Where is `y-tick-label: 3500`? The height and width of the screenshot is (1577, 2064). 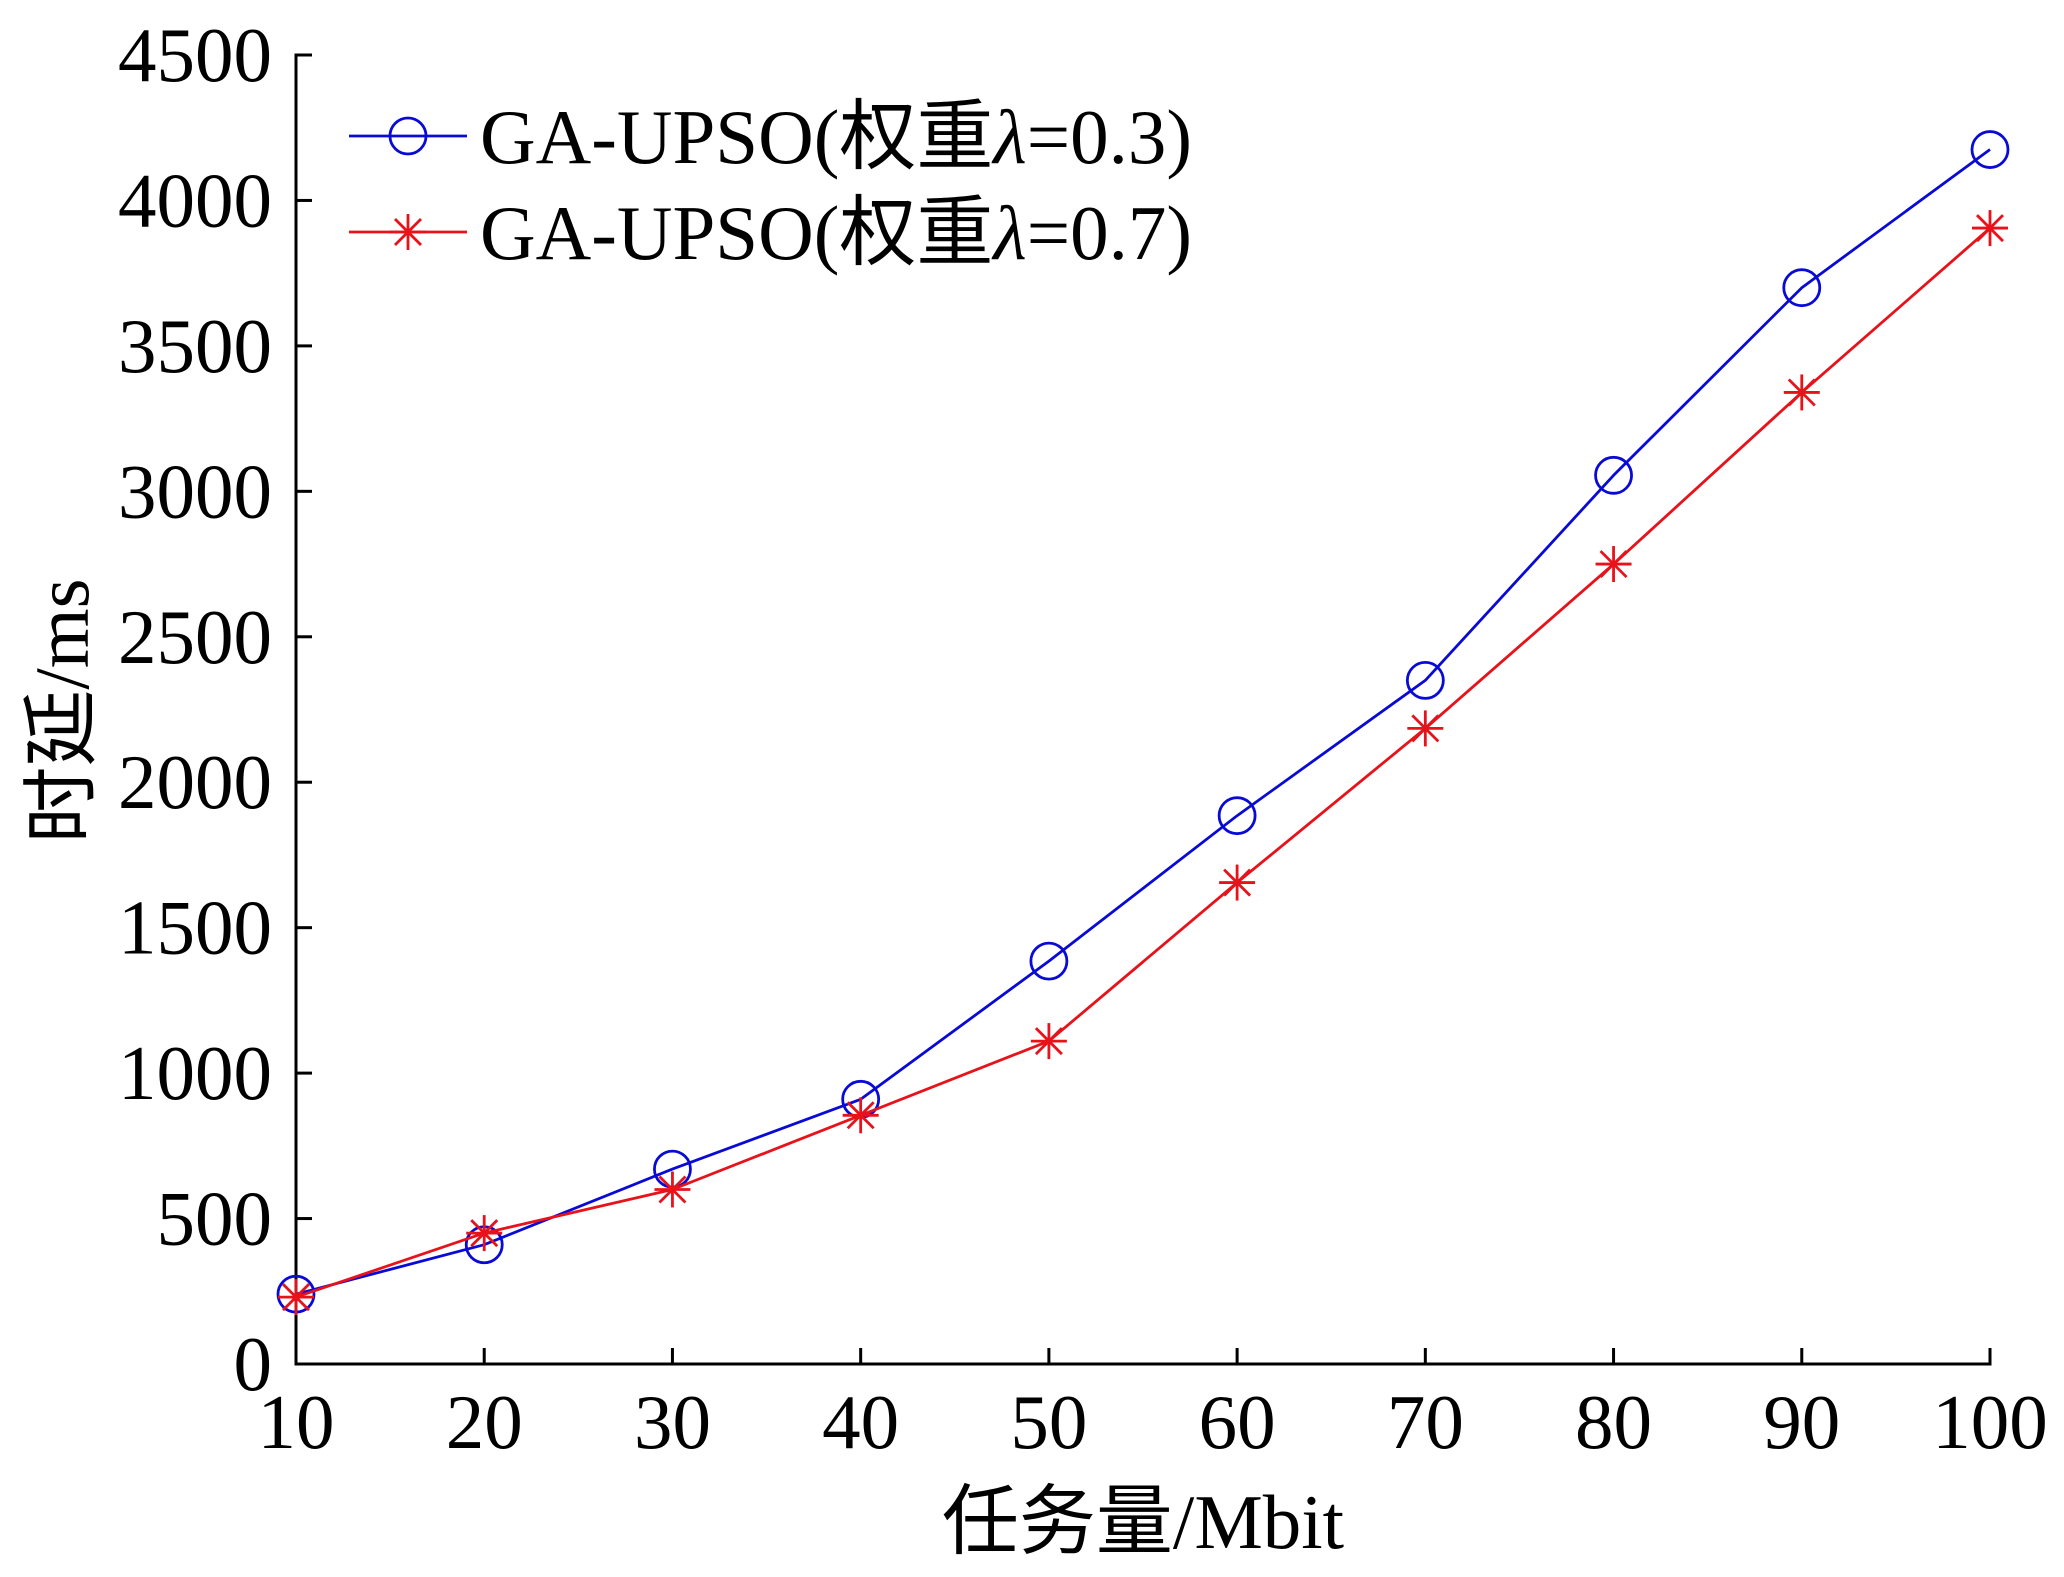
y-tick-label: 3500 is located at coordinates (195, 346).